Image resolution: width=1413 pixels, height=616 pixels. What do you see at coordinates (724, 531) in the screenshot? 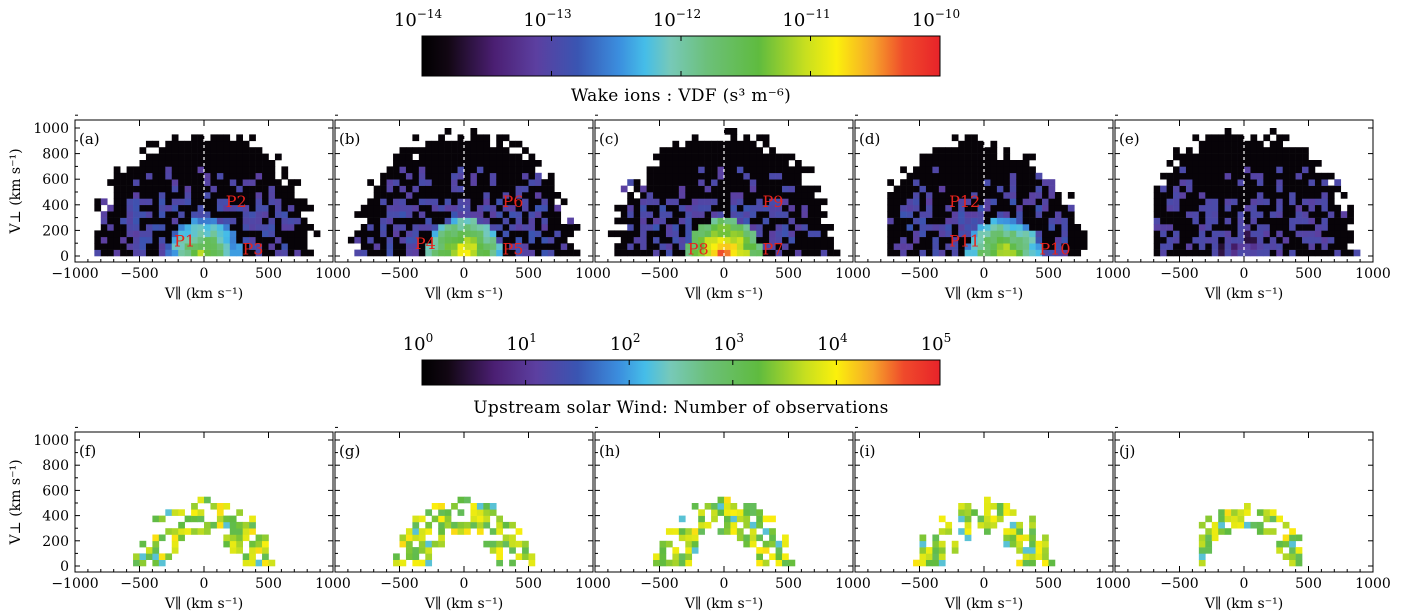
I see `heatmap-cells` at bounding box center [724, 531].